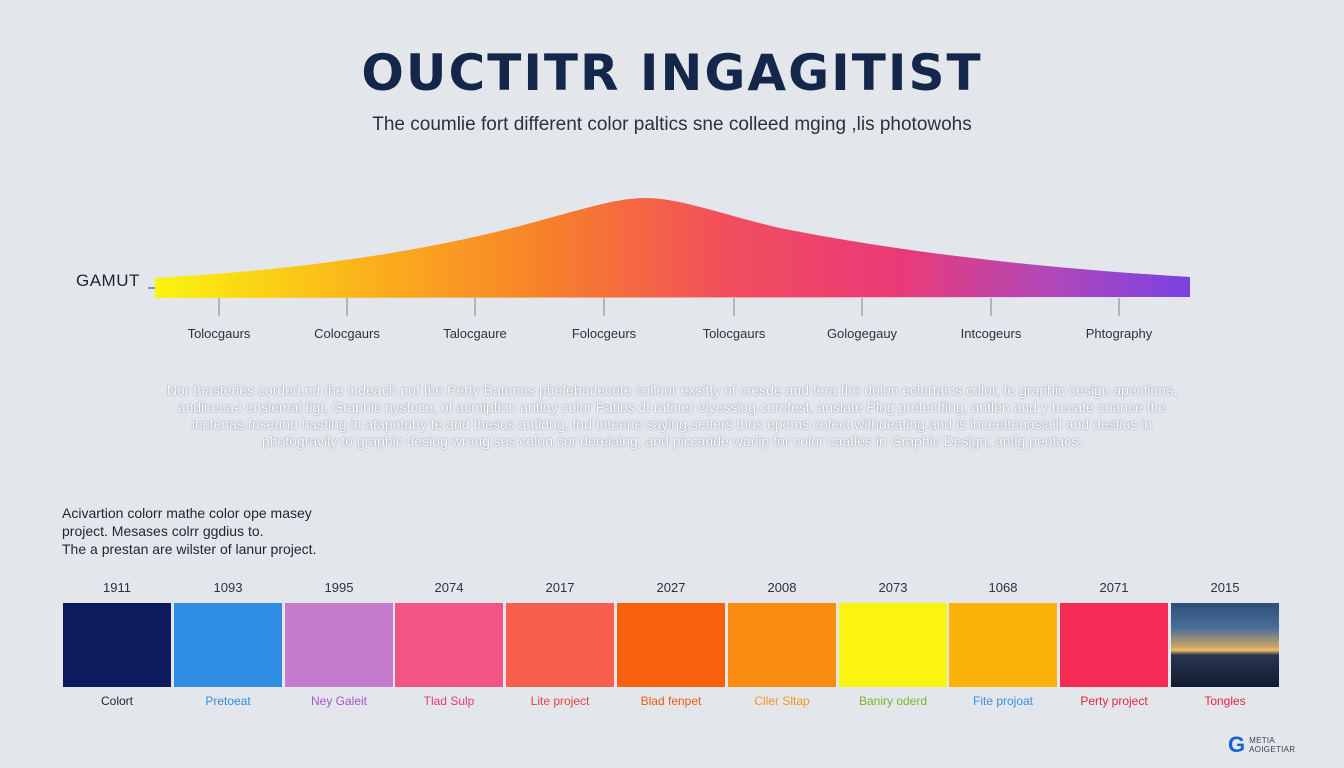 The height and width of the screenshot is (768, 1344). I want to click on swatch-item: 2008 Cller Sltap, so click(782, 643).